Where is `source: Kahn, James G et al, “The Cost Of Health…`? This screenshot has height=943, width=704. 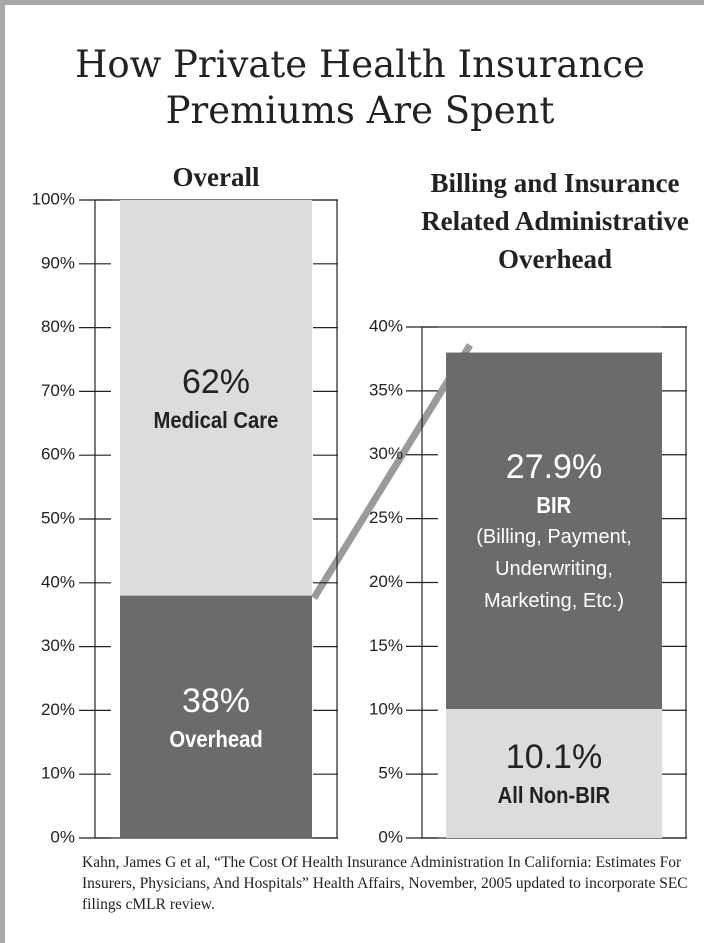
source: Kahn, James G et al, “The Cost Of Health… is located at coordinates (385, 883).